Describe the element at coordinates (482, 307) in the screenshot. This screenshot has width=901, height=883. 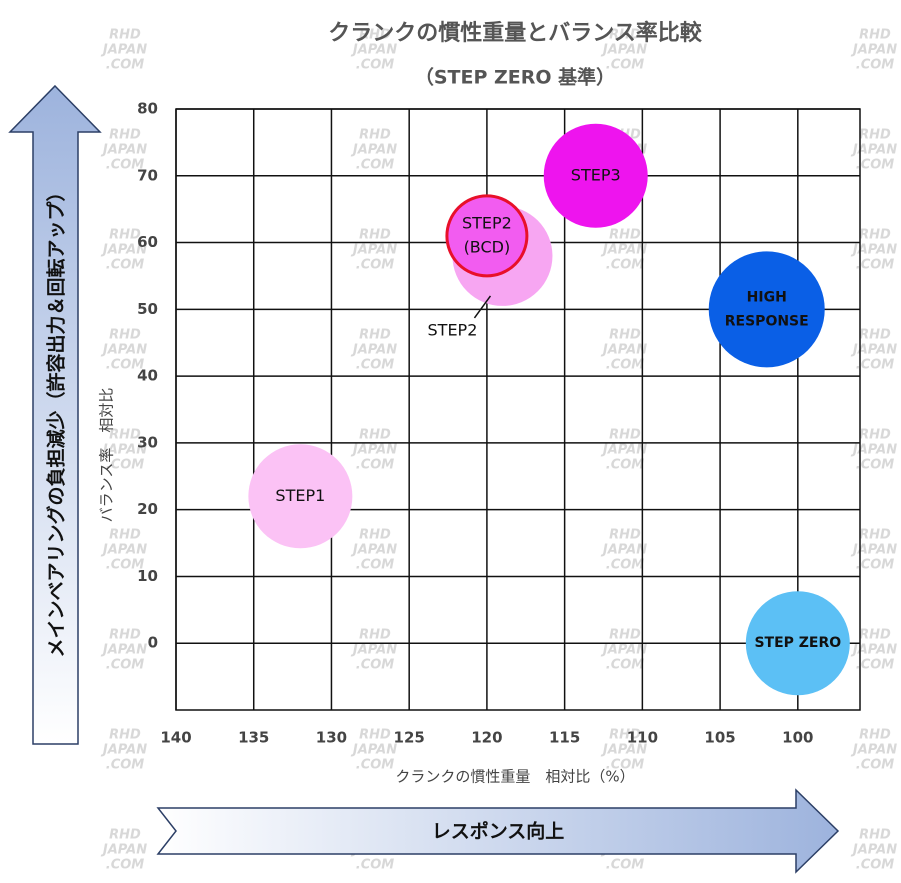
I see `leader-line` at that location.